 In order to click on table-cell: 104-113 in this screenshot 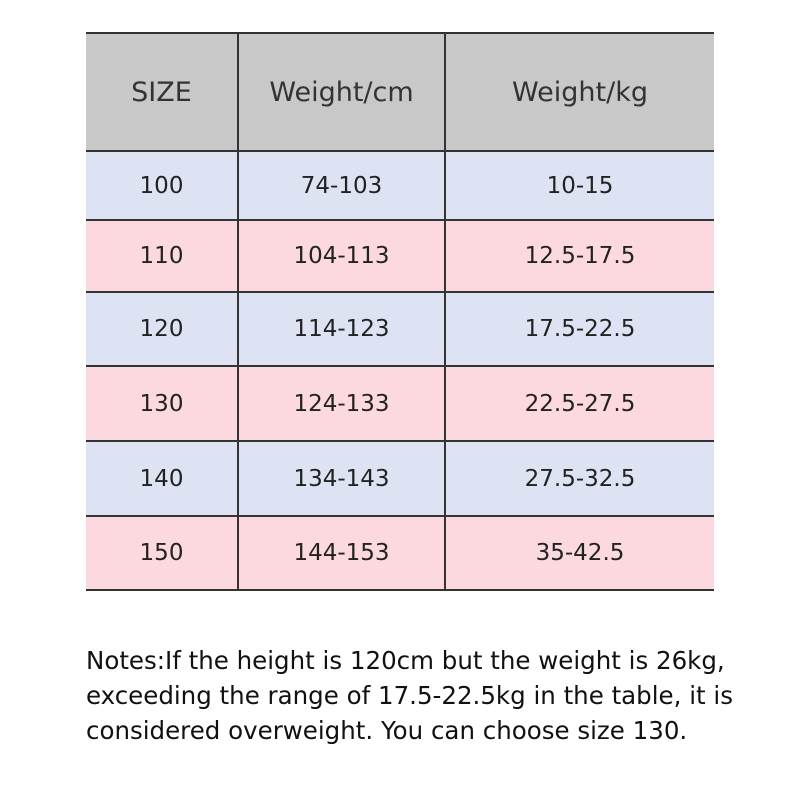, I will do `click(342, 257)`.